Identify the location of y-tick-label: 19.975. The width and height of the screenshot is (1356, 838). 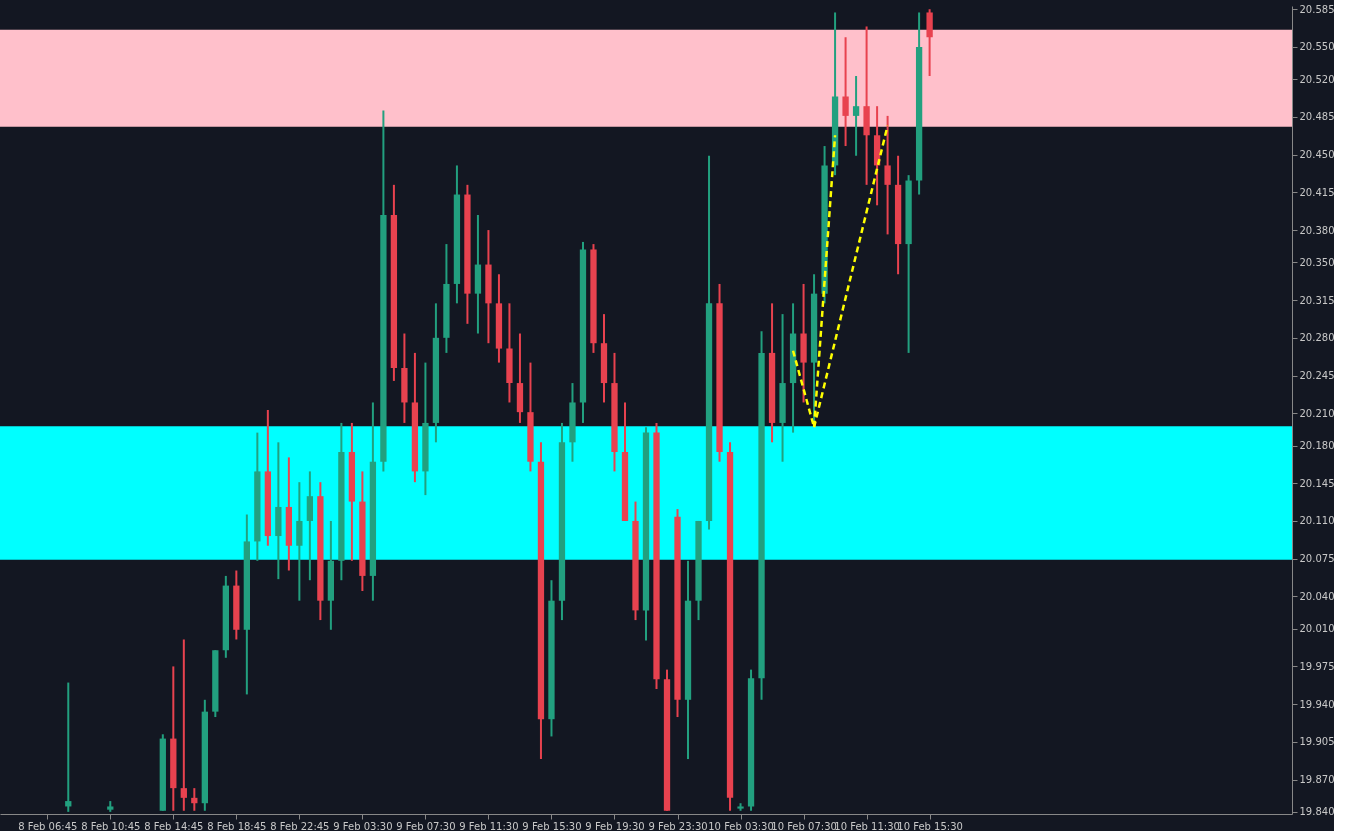
(1317, 666).